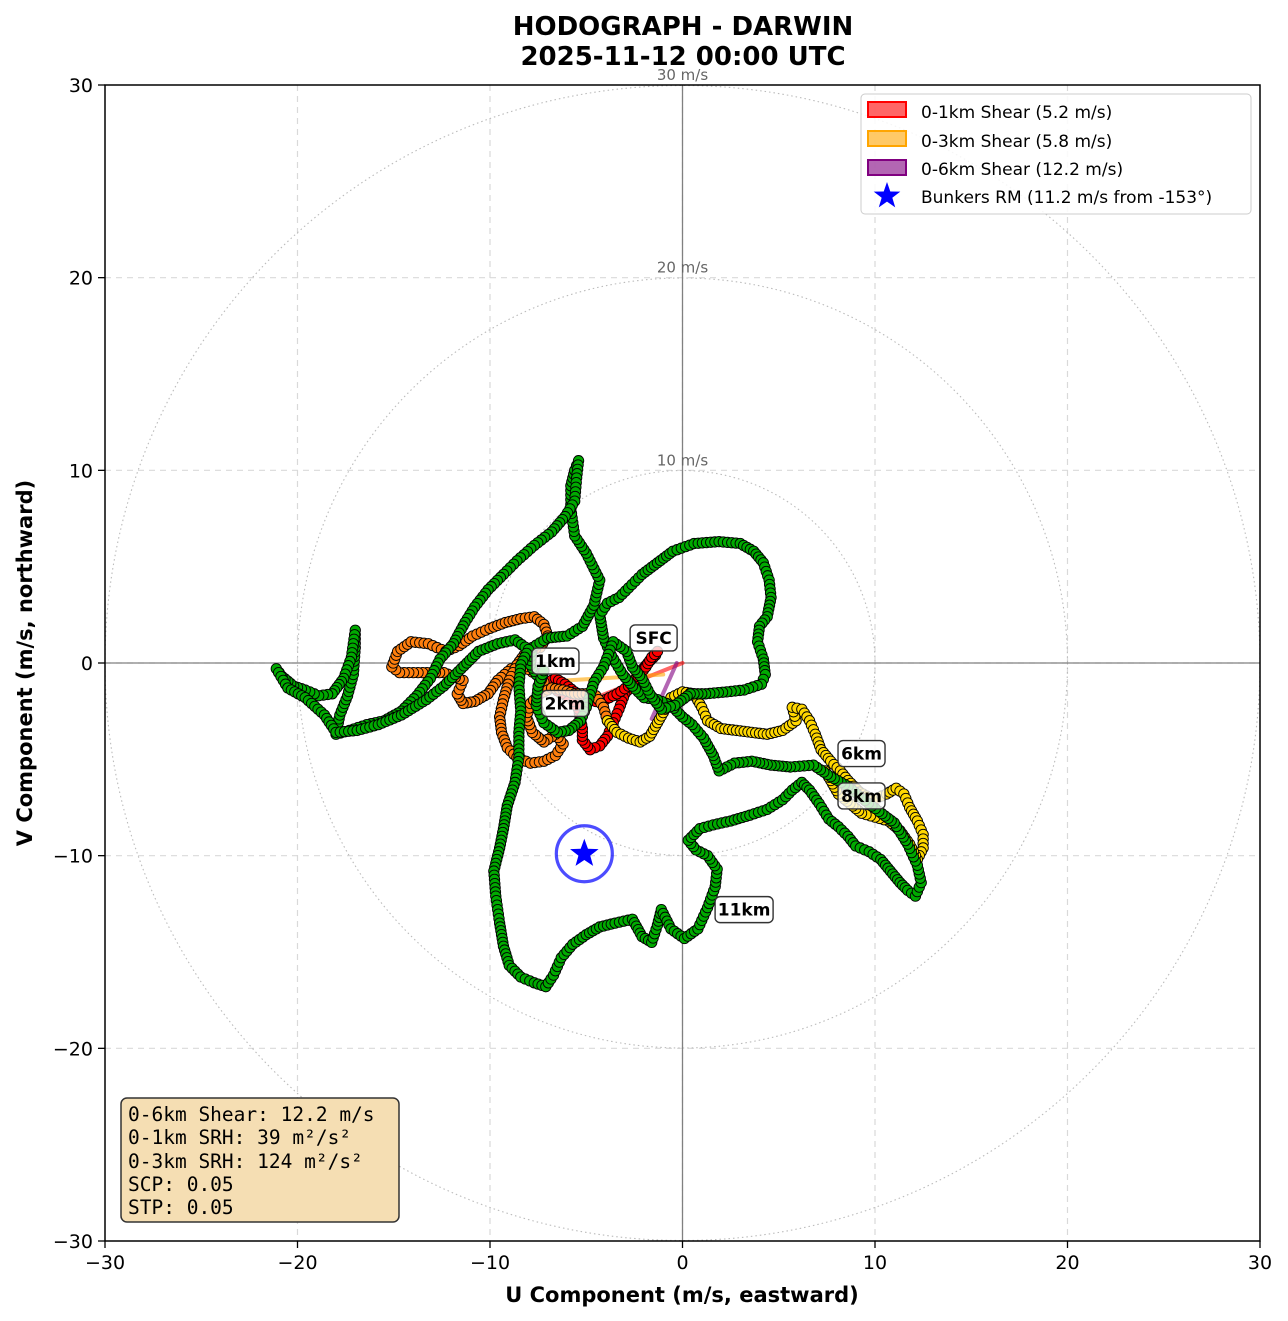 The width and height of the screenshot is (1288, 1321). I want to click on y-tick-label: −20, so click(73, 1049).